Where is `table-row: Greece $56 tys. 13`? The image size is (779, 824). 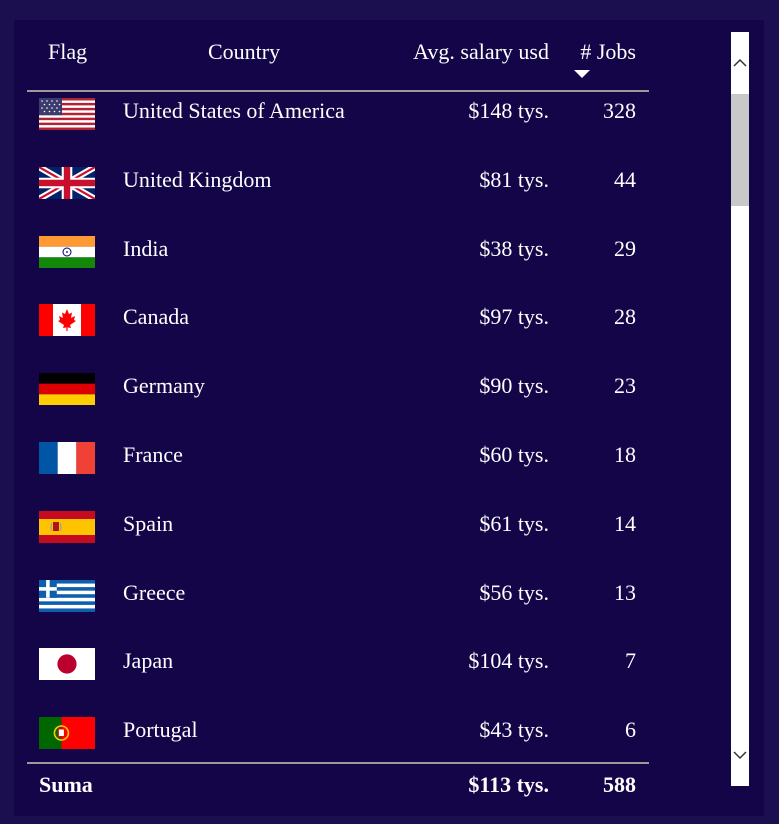
table-row: Greece $56 tys. 13 is located at coordinates (338, 608).